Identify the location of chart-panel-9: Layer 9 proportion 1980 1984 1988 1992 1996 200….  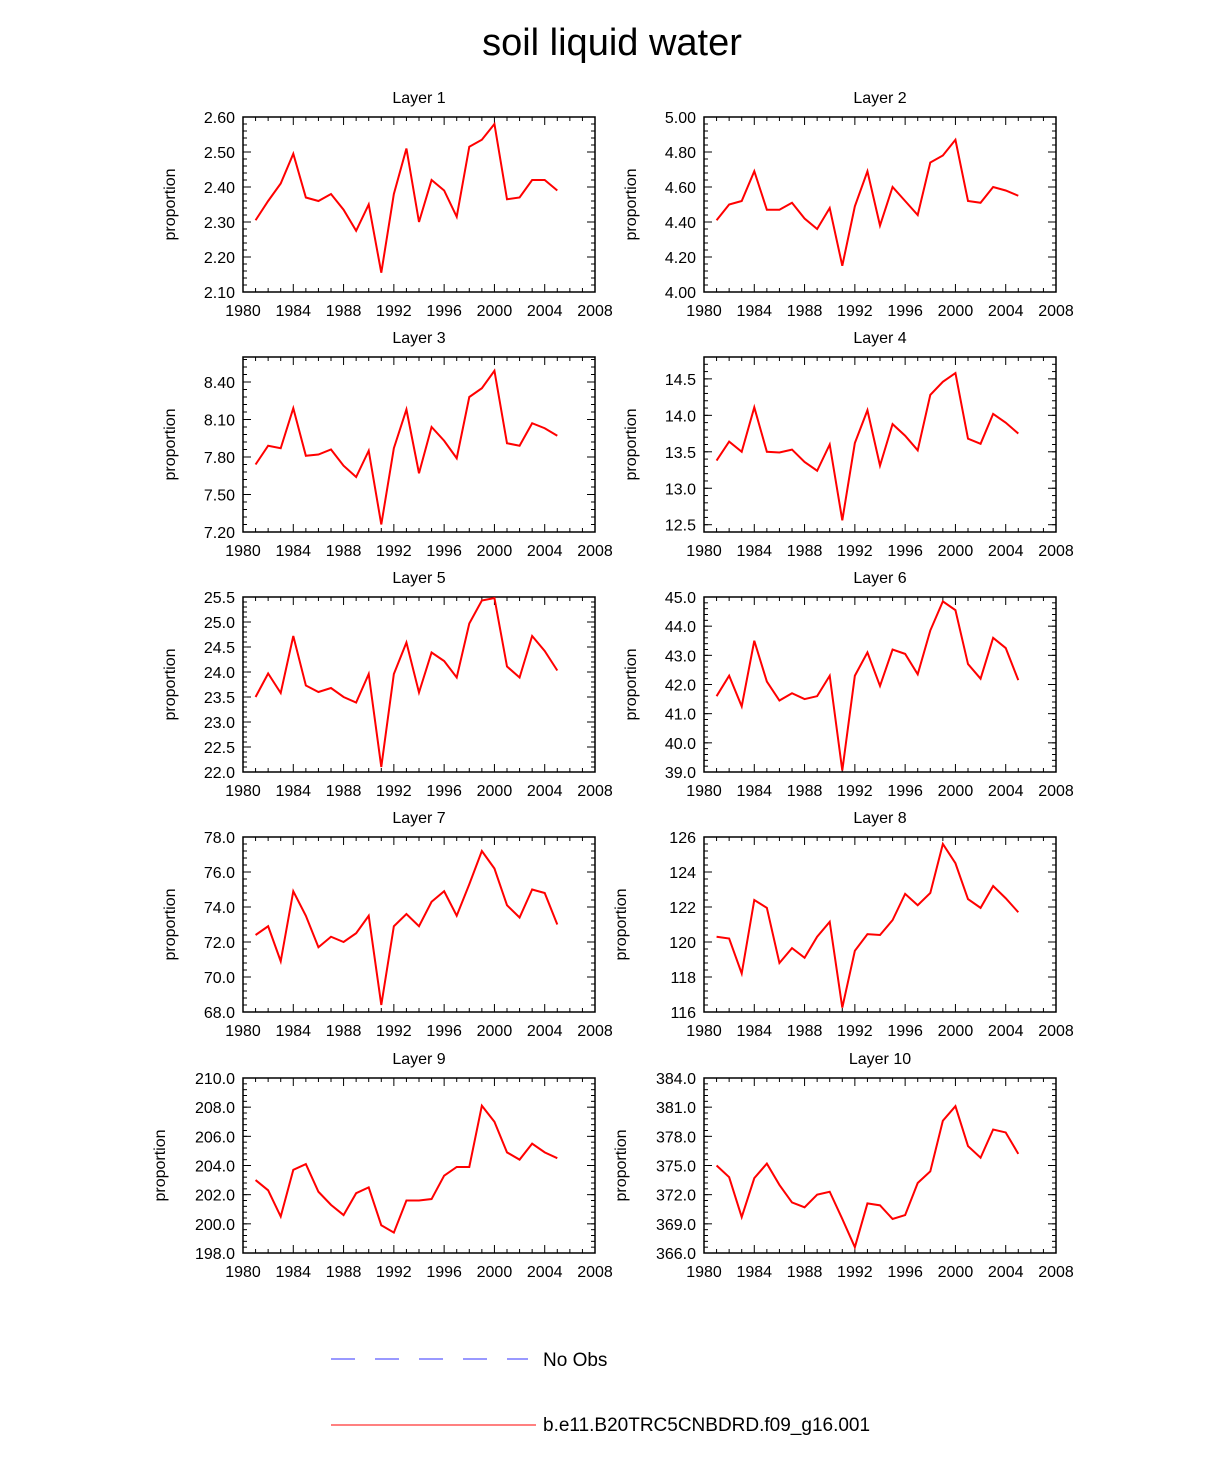
(382, 1166).